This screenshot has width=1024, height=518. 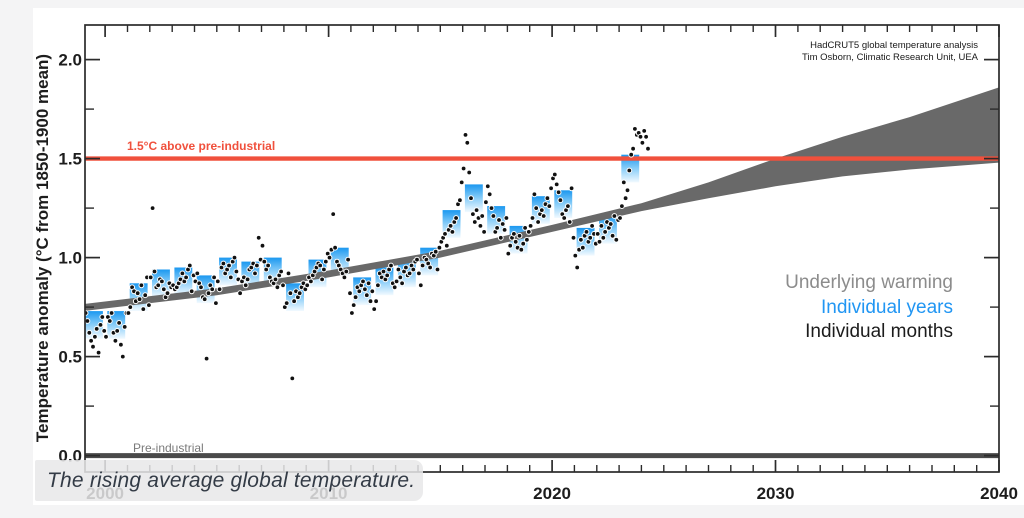 I want to click on svg-text: 2020, so click(x=552, y=493).